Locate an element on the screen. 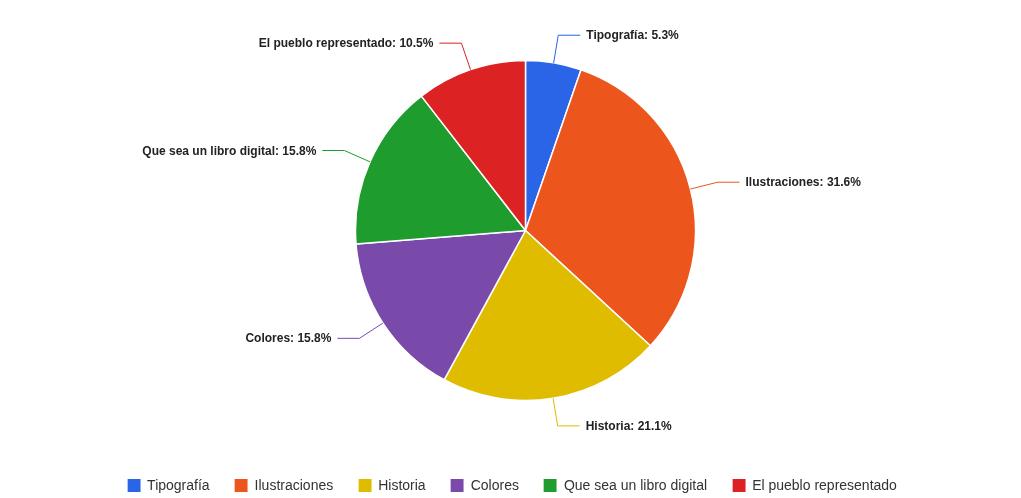  data-label: Que sea un libro digital: 15.8% is located at coordinates (229, 150).